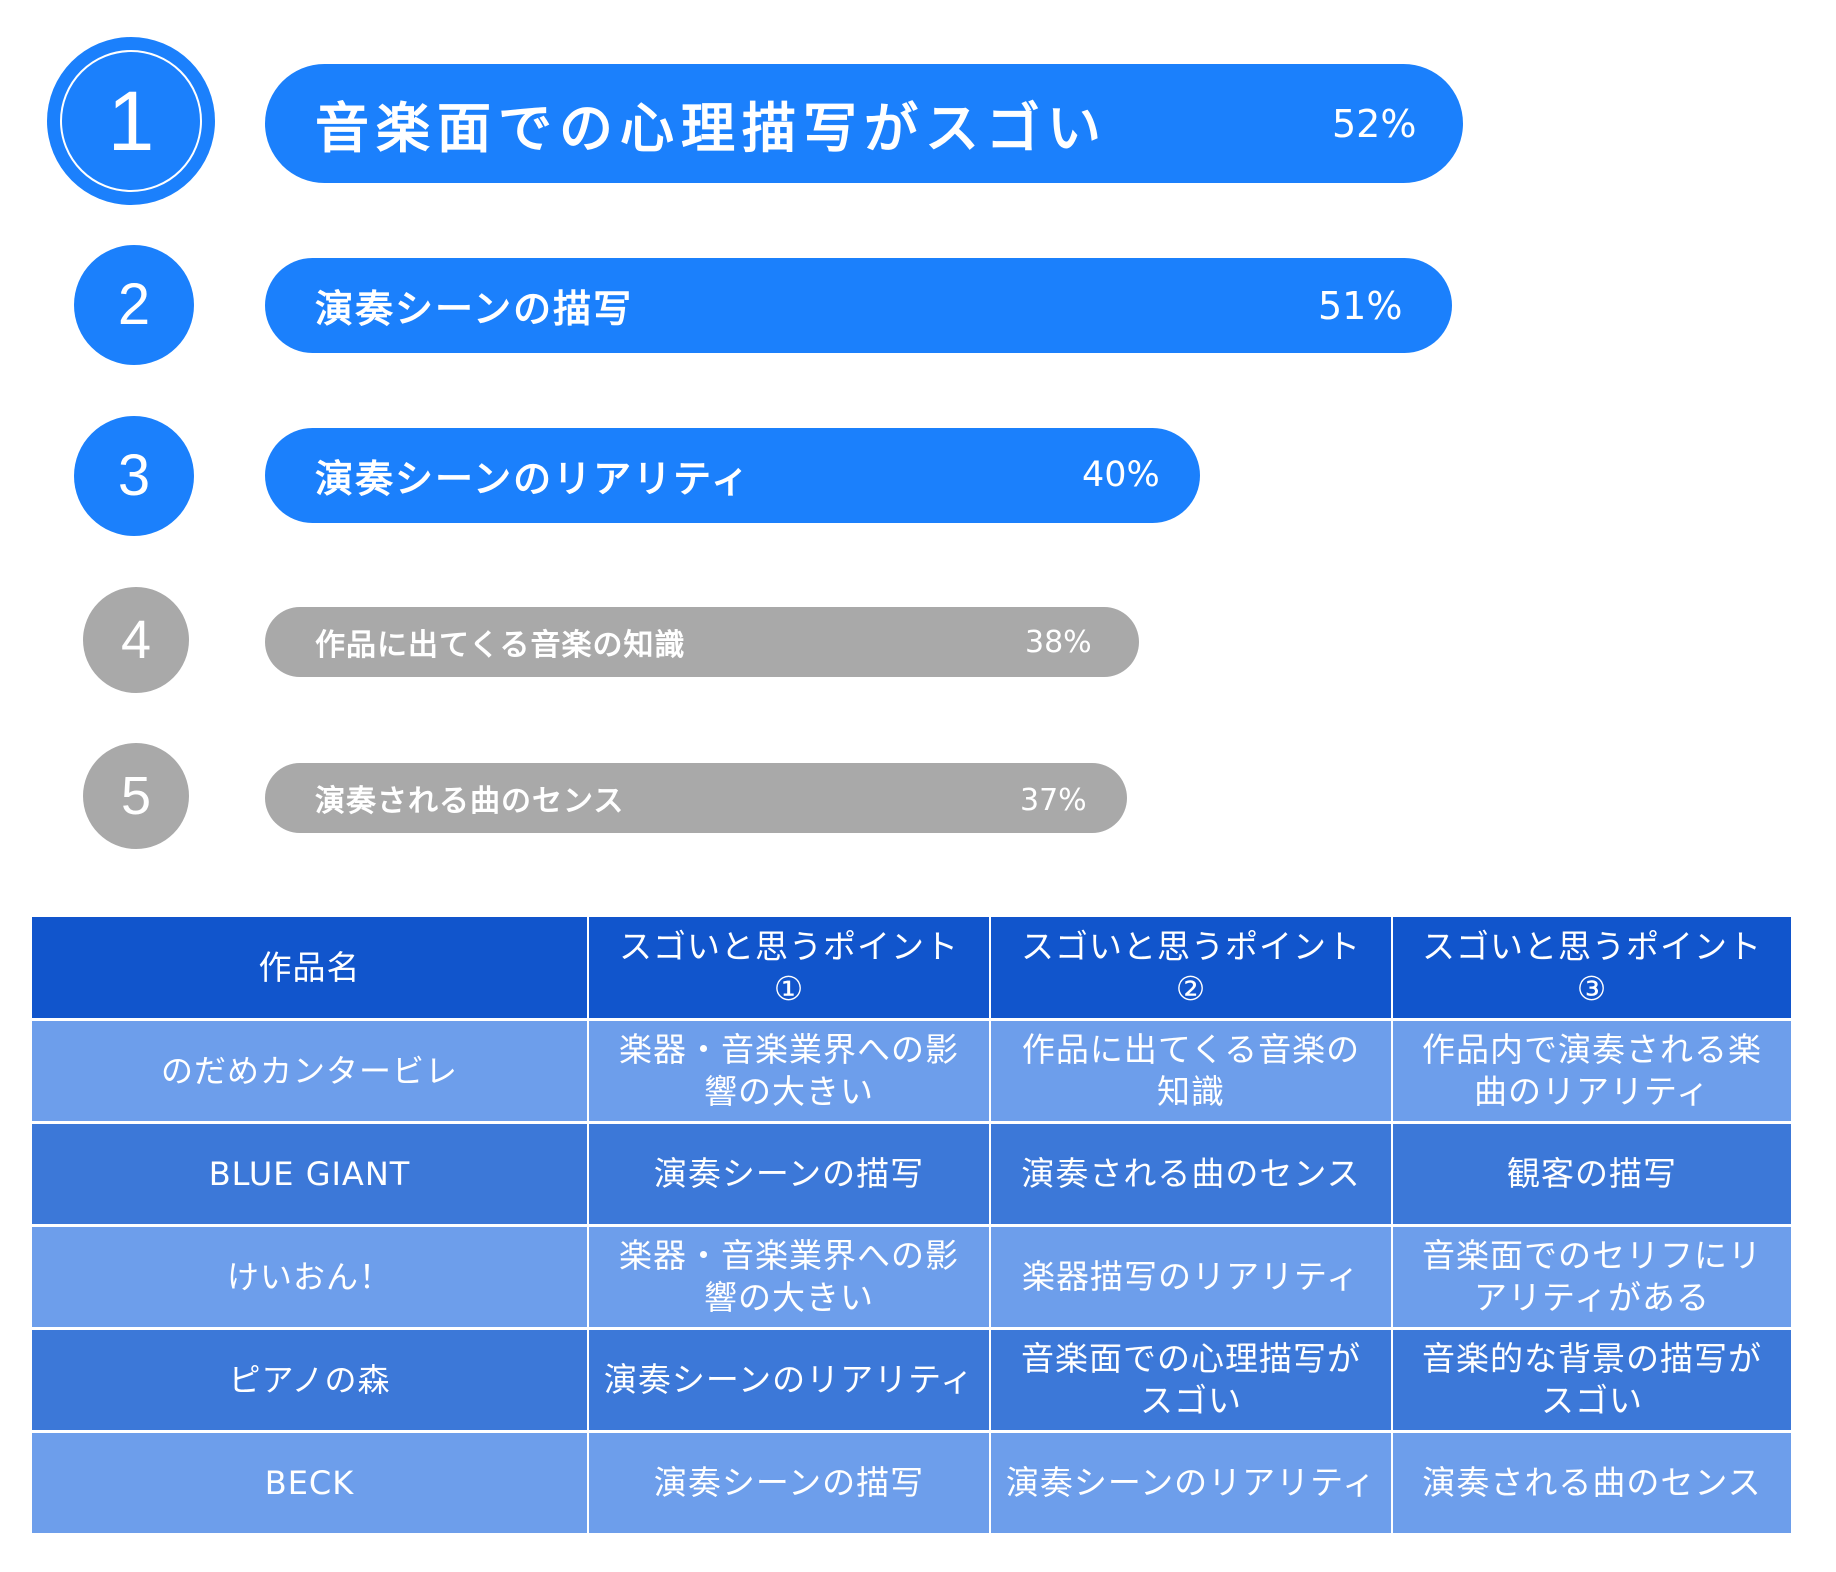 This screenshot has width=1836, height=1572. Describe the element at coordinates (702, 642) in the screenshot. I see `ranking-bar-4: 作品に出てくる音楽の知識 38%` at that location.